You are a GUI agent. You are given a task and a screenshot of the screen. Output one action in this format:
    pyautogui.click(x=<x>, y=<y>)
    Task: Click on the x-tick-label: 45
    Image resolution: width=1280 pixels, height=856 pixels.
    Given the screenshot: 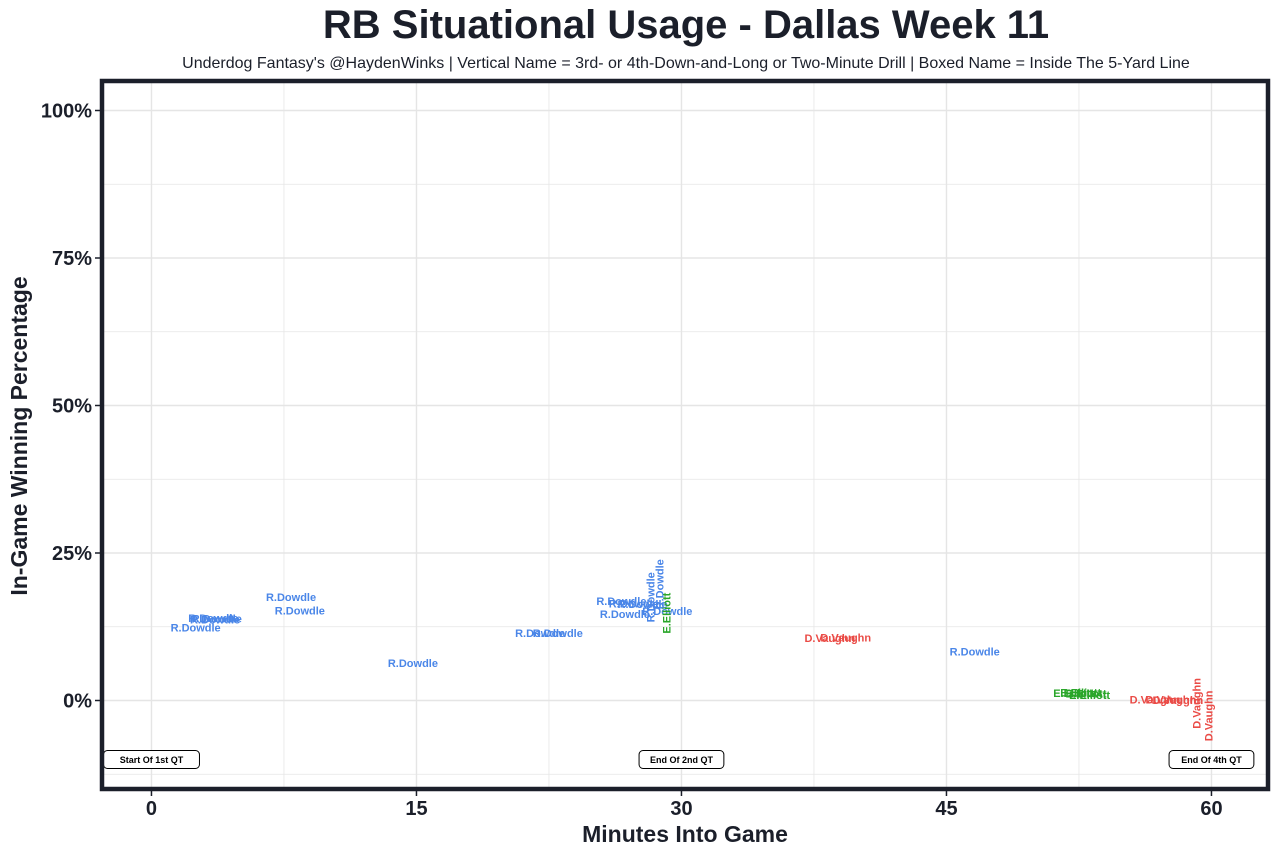 What is the action you would take?
    pyautogui.click(x=946, y=809)
    